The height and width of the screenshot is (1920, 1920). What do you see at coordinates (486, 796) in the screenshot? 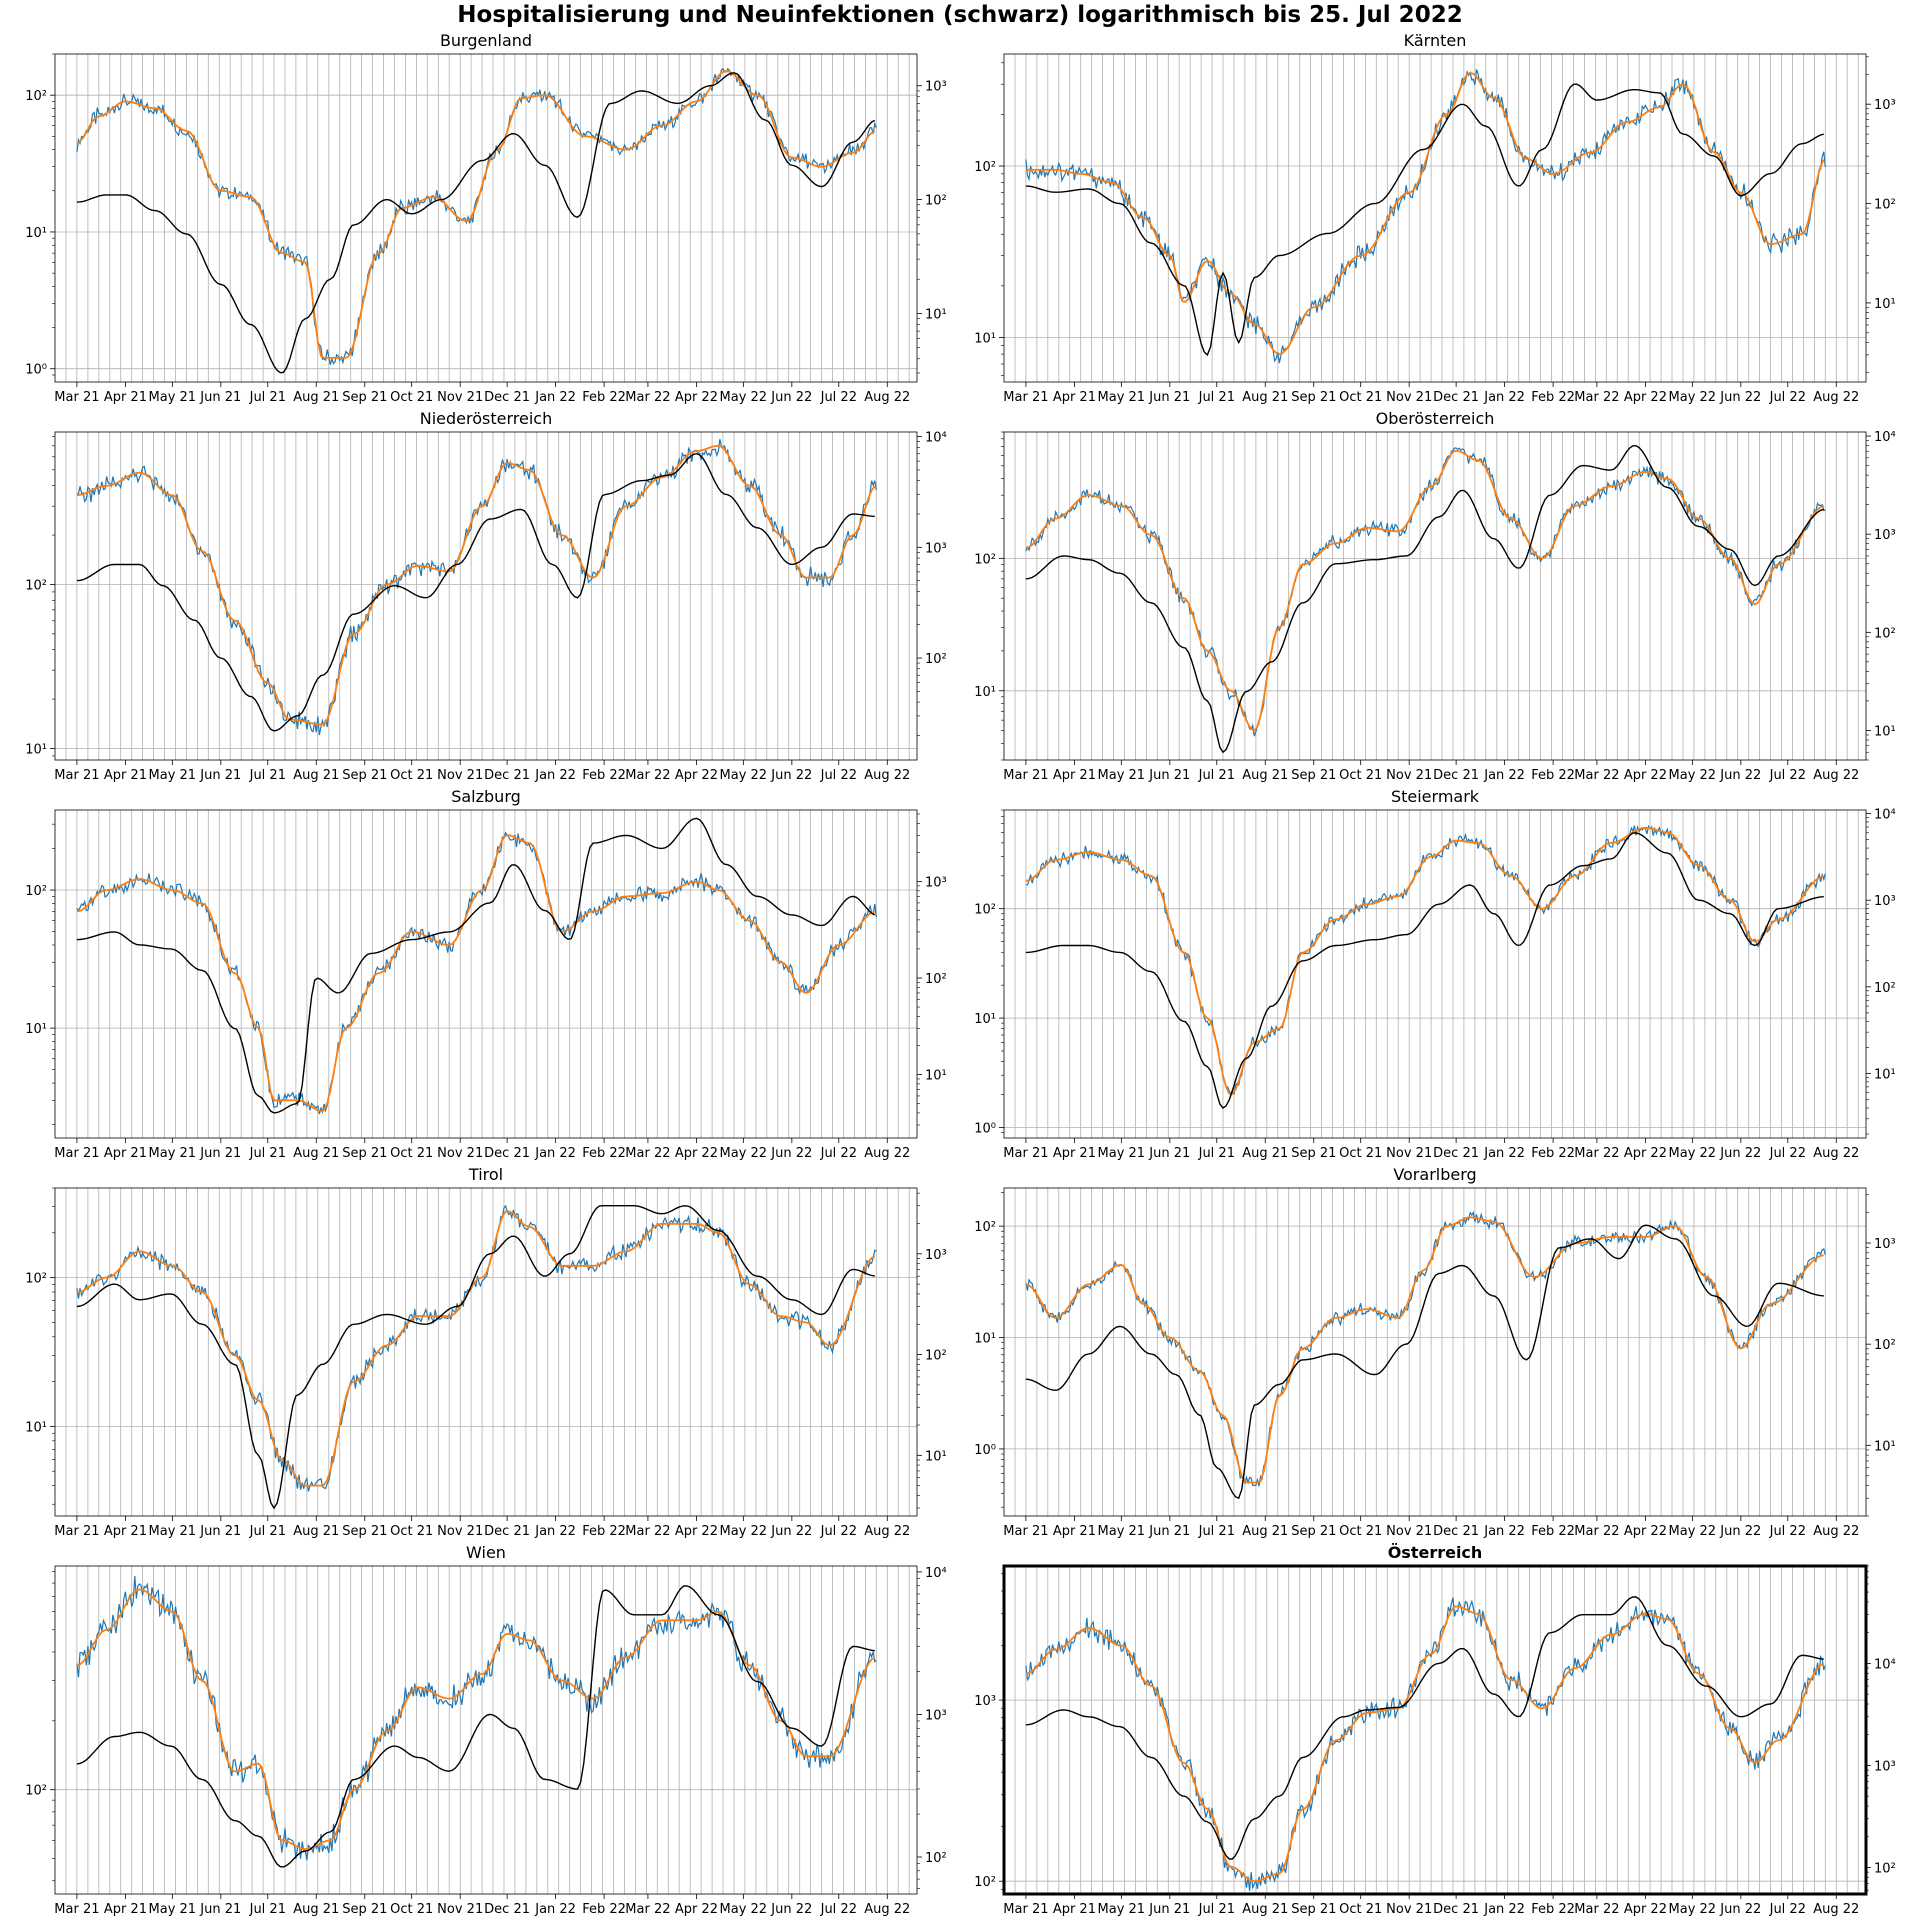
I see `subplot-title: Salzburg` at bounding box center [486, 796].